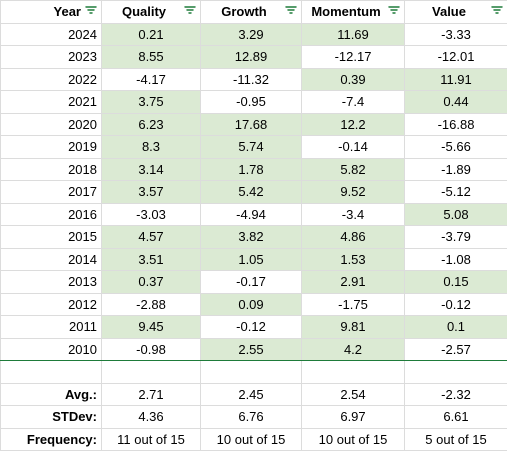 This screenshot has width=507, height=451. Describe the element at coordinates (251, 349) in the screenshot. I see `value-cell-growth: 2.55` at that location.